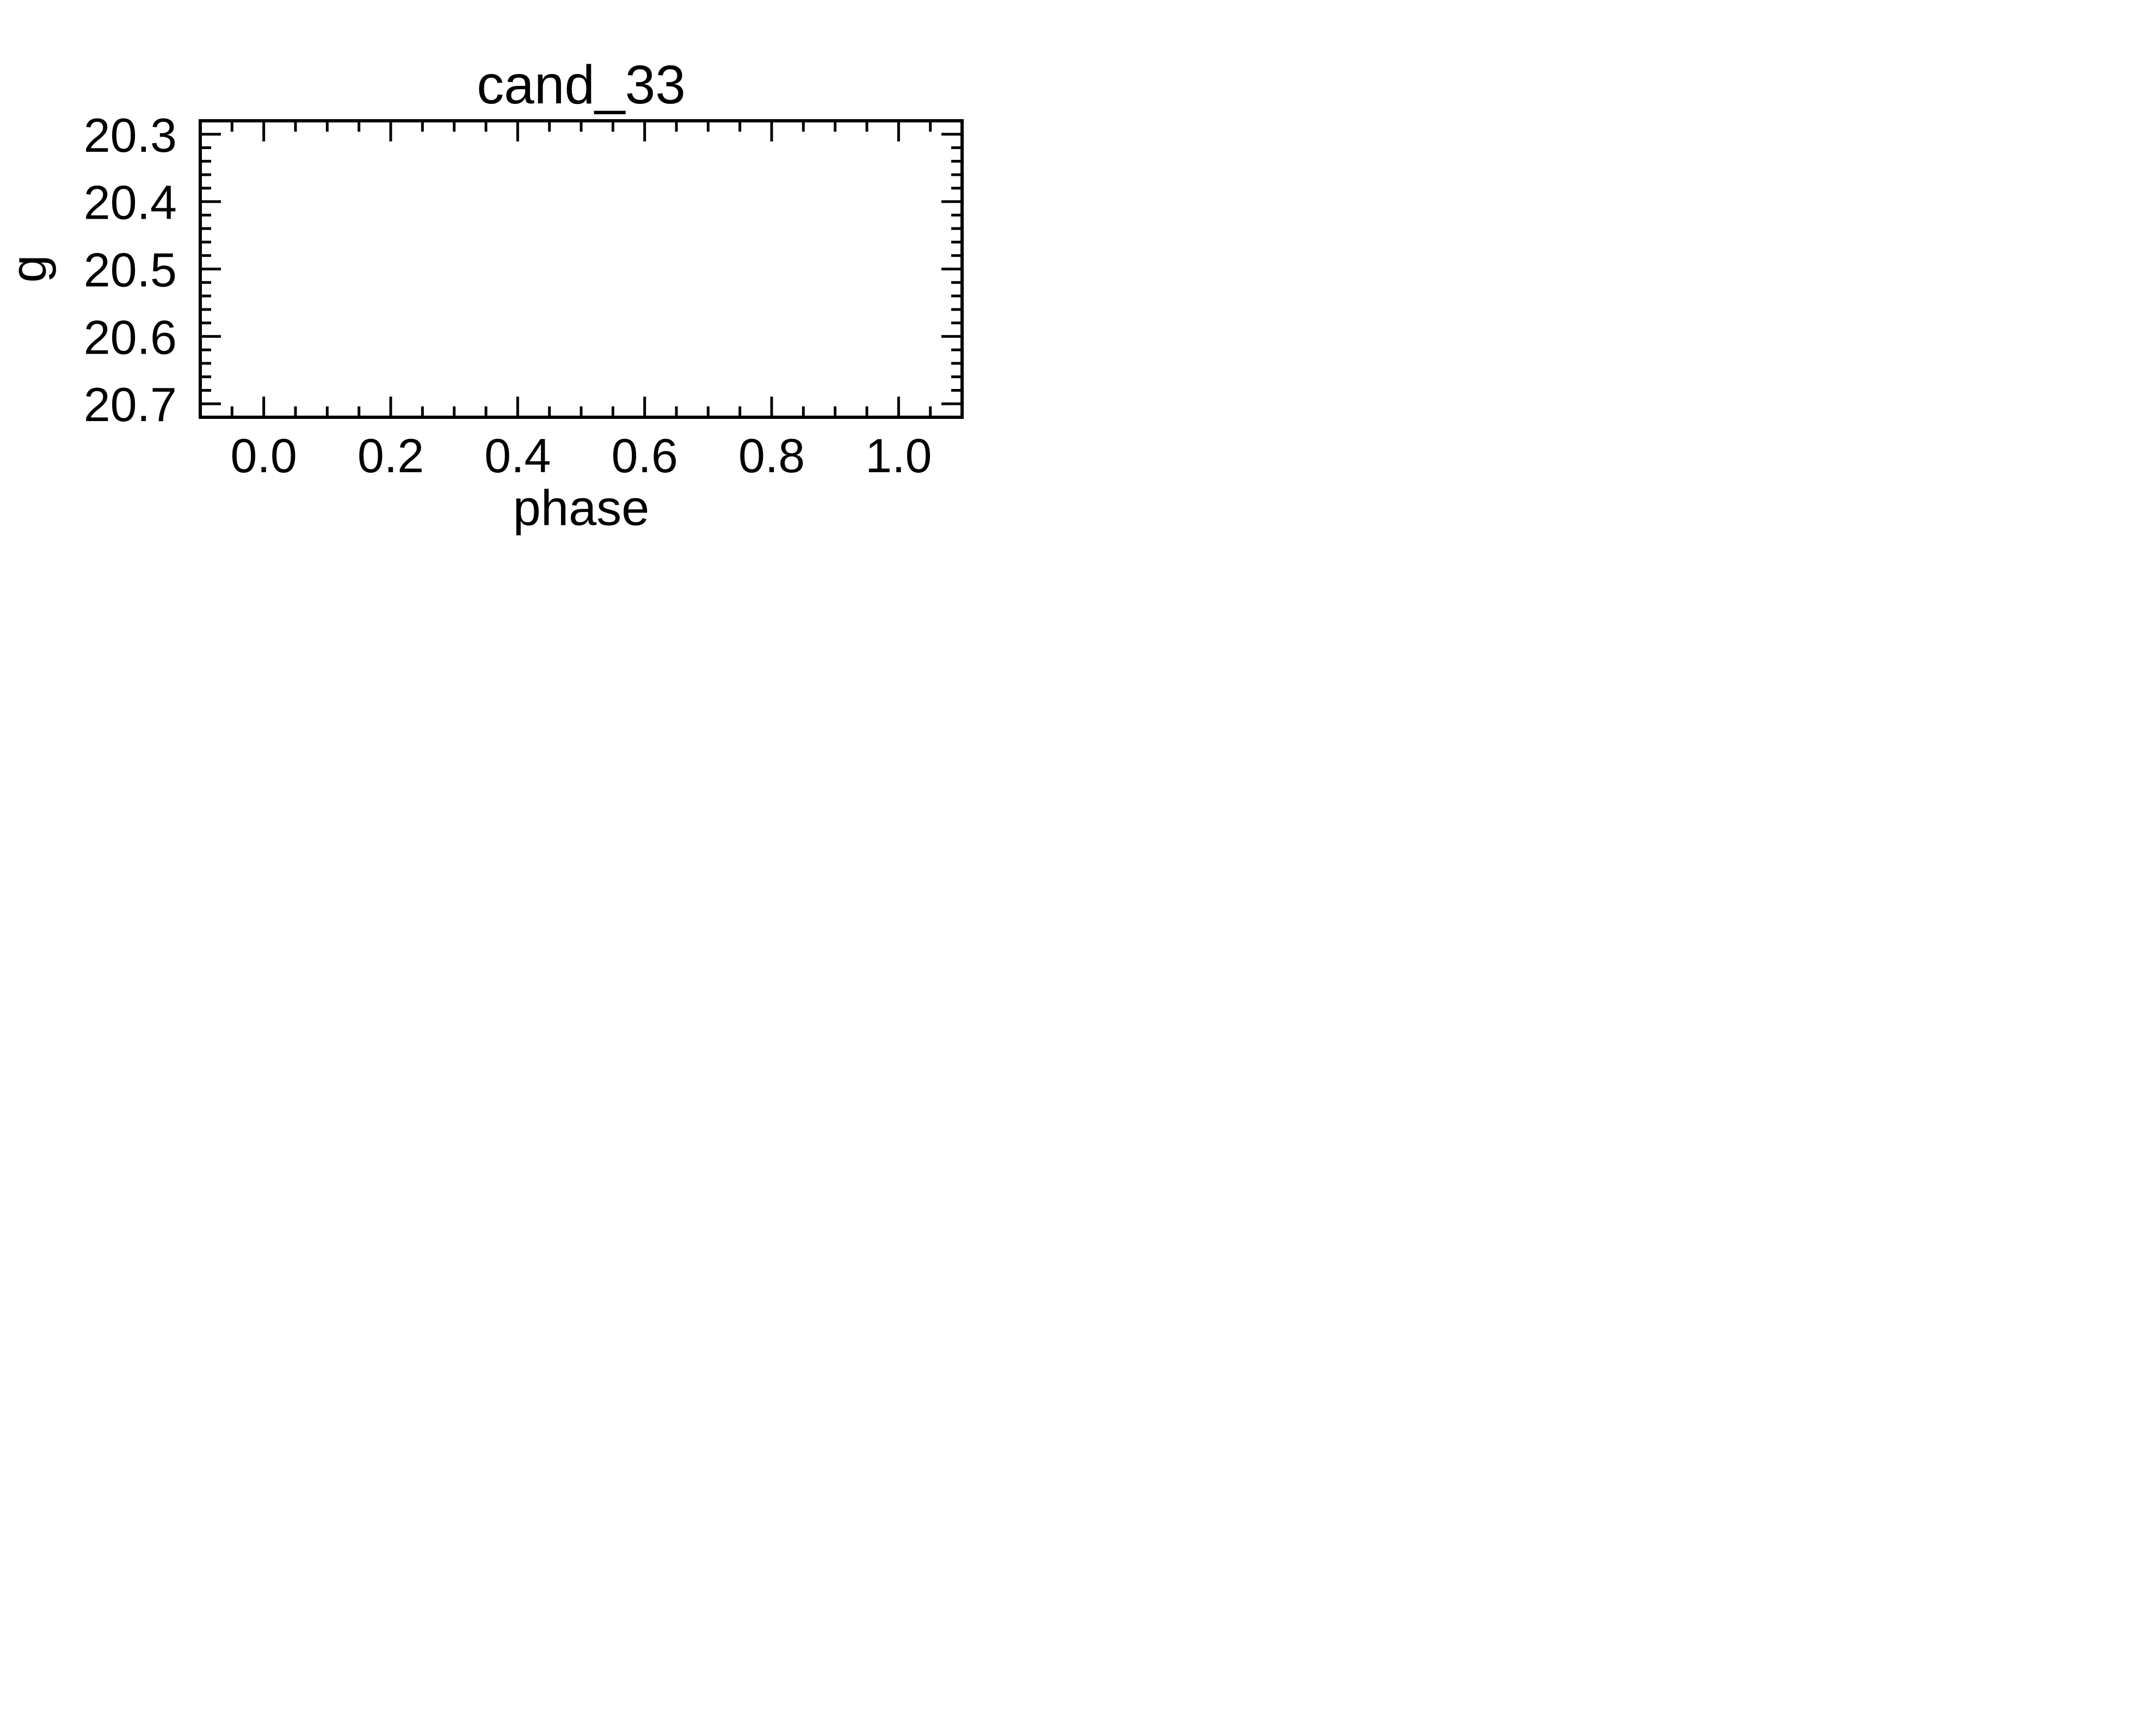  Describe the element at coordinates (130, 337) in the screenshot. I see `y-tick-label: 20.6` at that location.